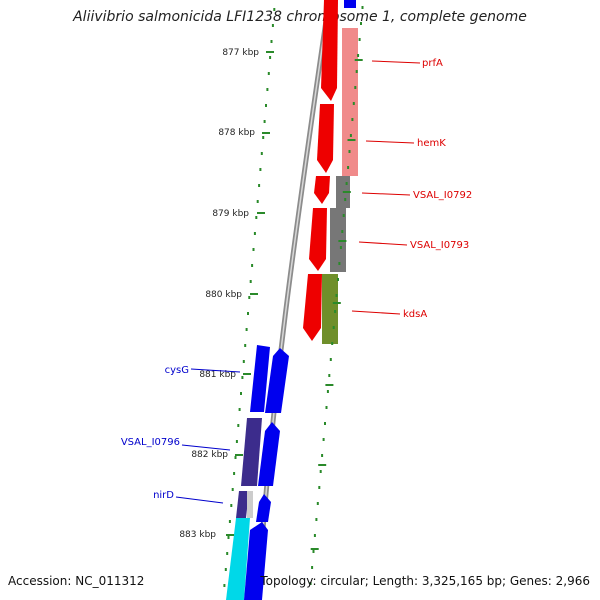 The width and height of the screenshot is (600, 600). I want to click on gene-label-VSAL_I0796: VSAL_I0796, so click(150, 442).